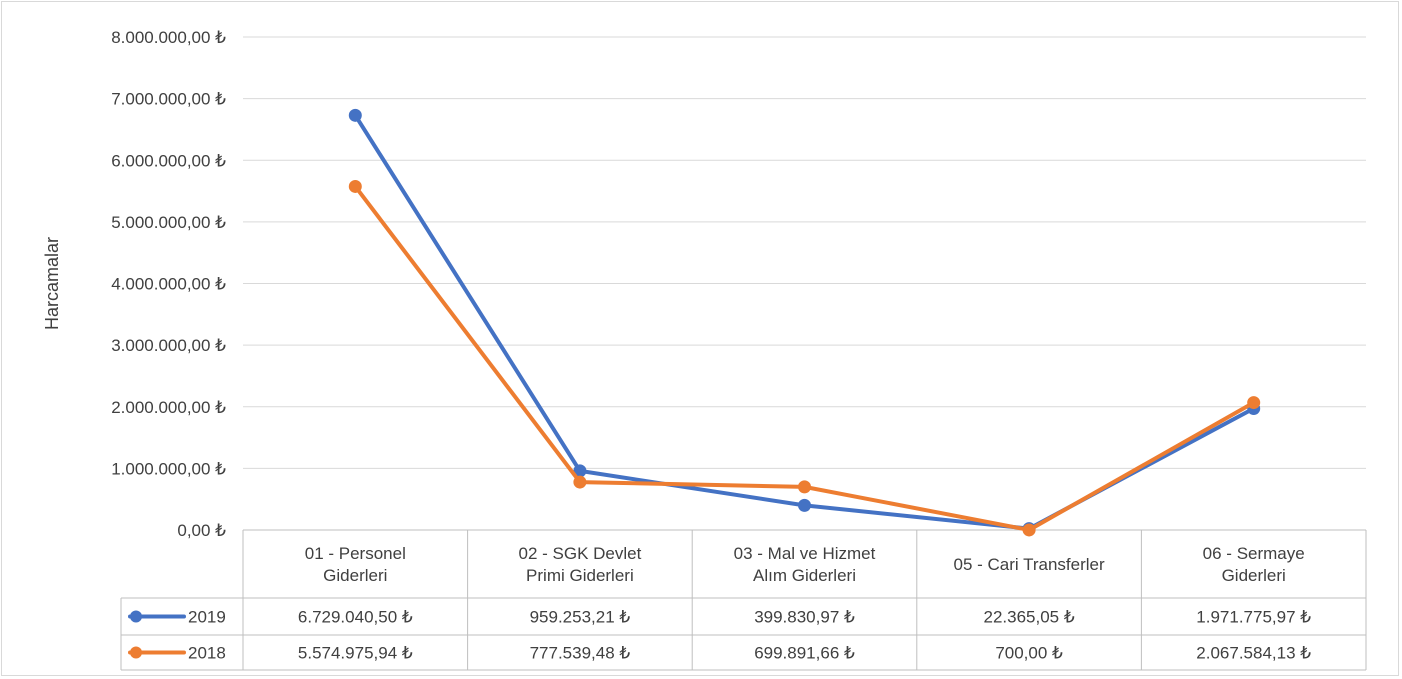 This screenshot has height=679, width=1402. What do you see at coordinates (1029, 653) in the screenshot?
I see `data-table-value: 700,00 ₺` at bounding box center [1029, 653].